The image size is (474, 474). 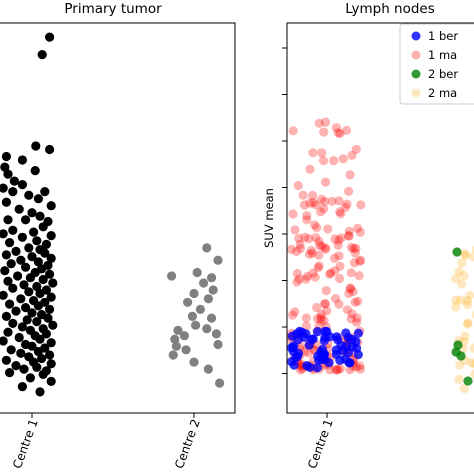 I want to click on legend-label-1-malignant: 1 ma, so click(x=442, y=55).